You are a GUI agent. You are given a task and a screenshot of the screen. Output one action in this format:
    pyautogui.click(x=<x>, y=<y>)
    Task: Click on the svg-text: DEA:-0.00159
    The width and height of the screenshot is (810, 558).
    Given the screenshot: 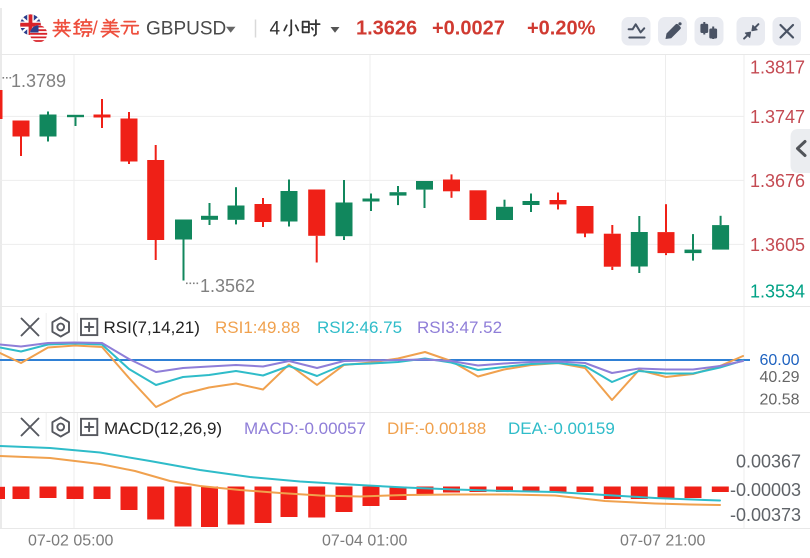 What is the action you would take?
    pyautogui.click(x=561, y=428)
    